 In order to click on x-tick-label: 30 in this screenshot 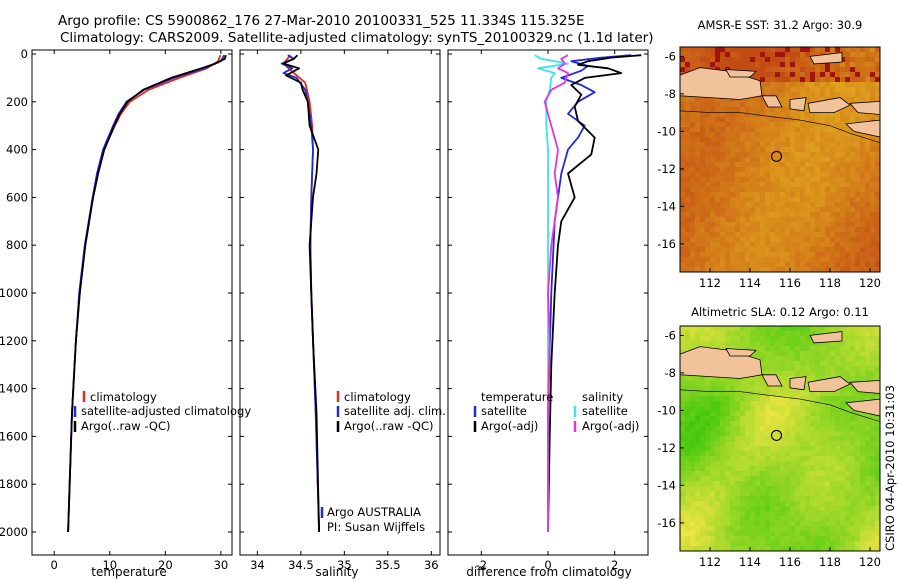, I will do `click(221, 565)`.